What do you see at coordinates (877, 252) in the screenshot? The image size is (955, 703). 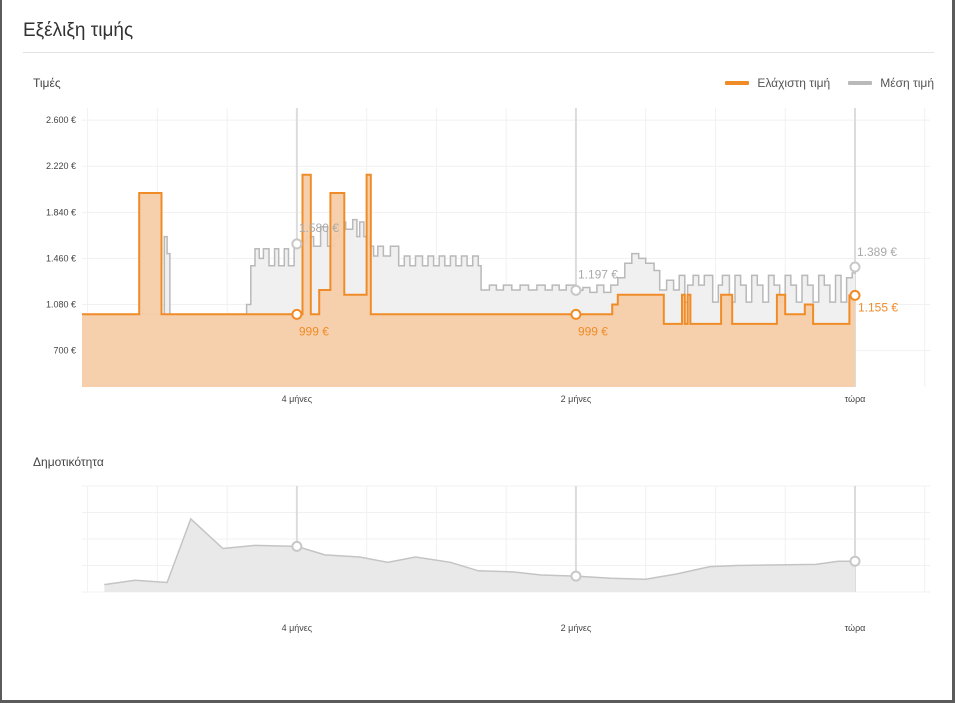 I see `avg-price-label: 1.389 €` at bounding box center [877, 252].